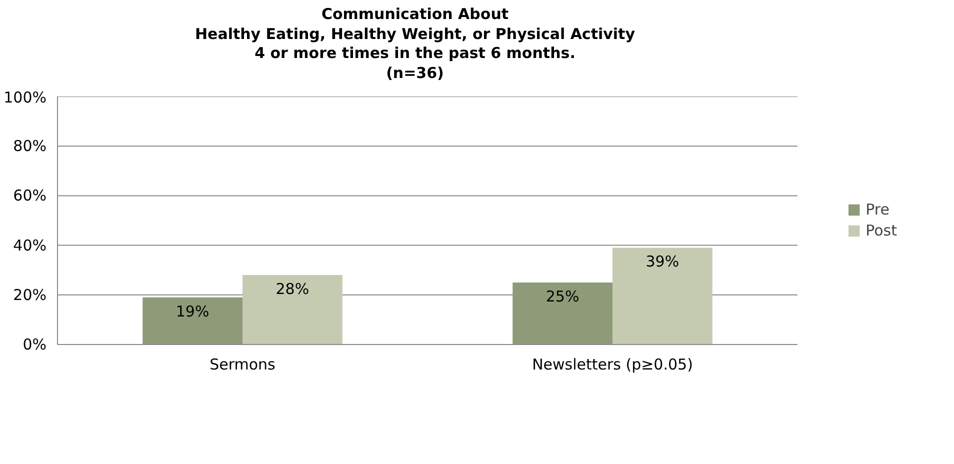 The width and height of the screenshot is (954, 464). I want to click on data-label: 28%, so click(293, 289).